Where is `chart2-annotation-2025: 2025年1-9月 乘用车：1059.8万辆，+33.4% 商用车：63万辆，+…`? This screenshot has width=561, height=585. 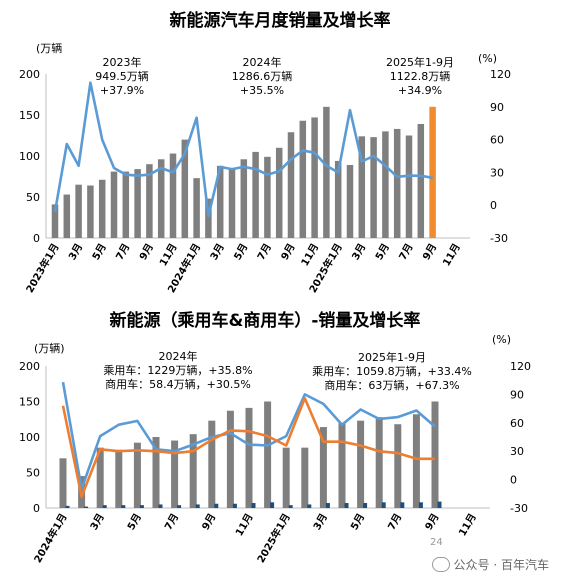
chart2-annotation-2025: 2025年1-9月 乘用车：1059.8万辆，+33.4% 商用车：63万辆，+… is located at coordinates (392, 371).